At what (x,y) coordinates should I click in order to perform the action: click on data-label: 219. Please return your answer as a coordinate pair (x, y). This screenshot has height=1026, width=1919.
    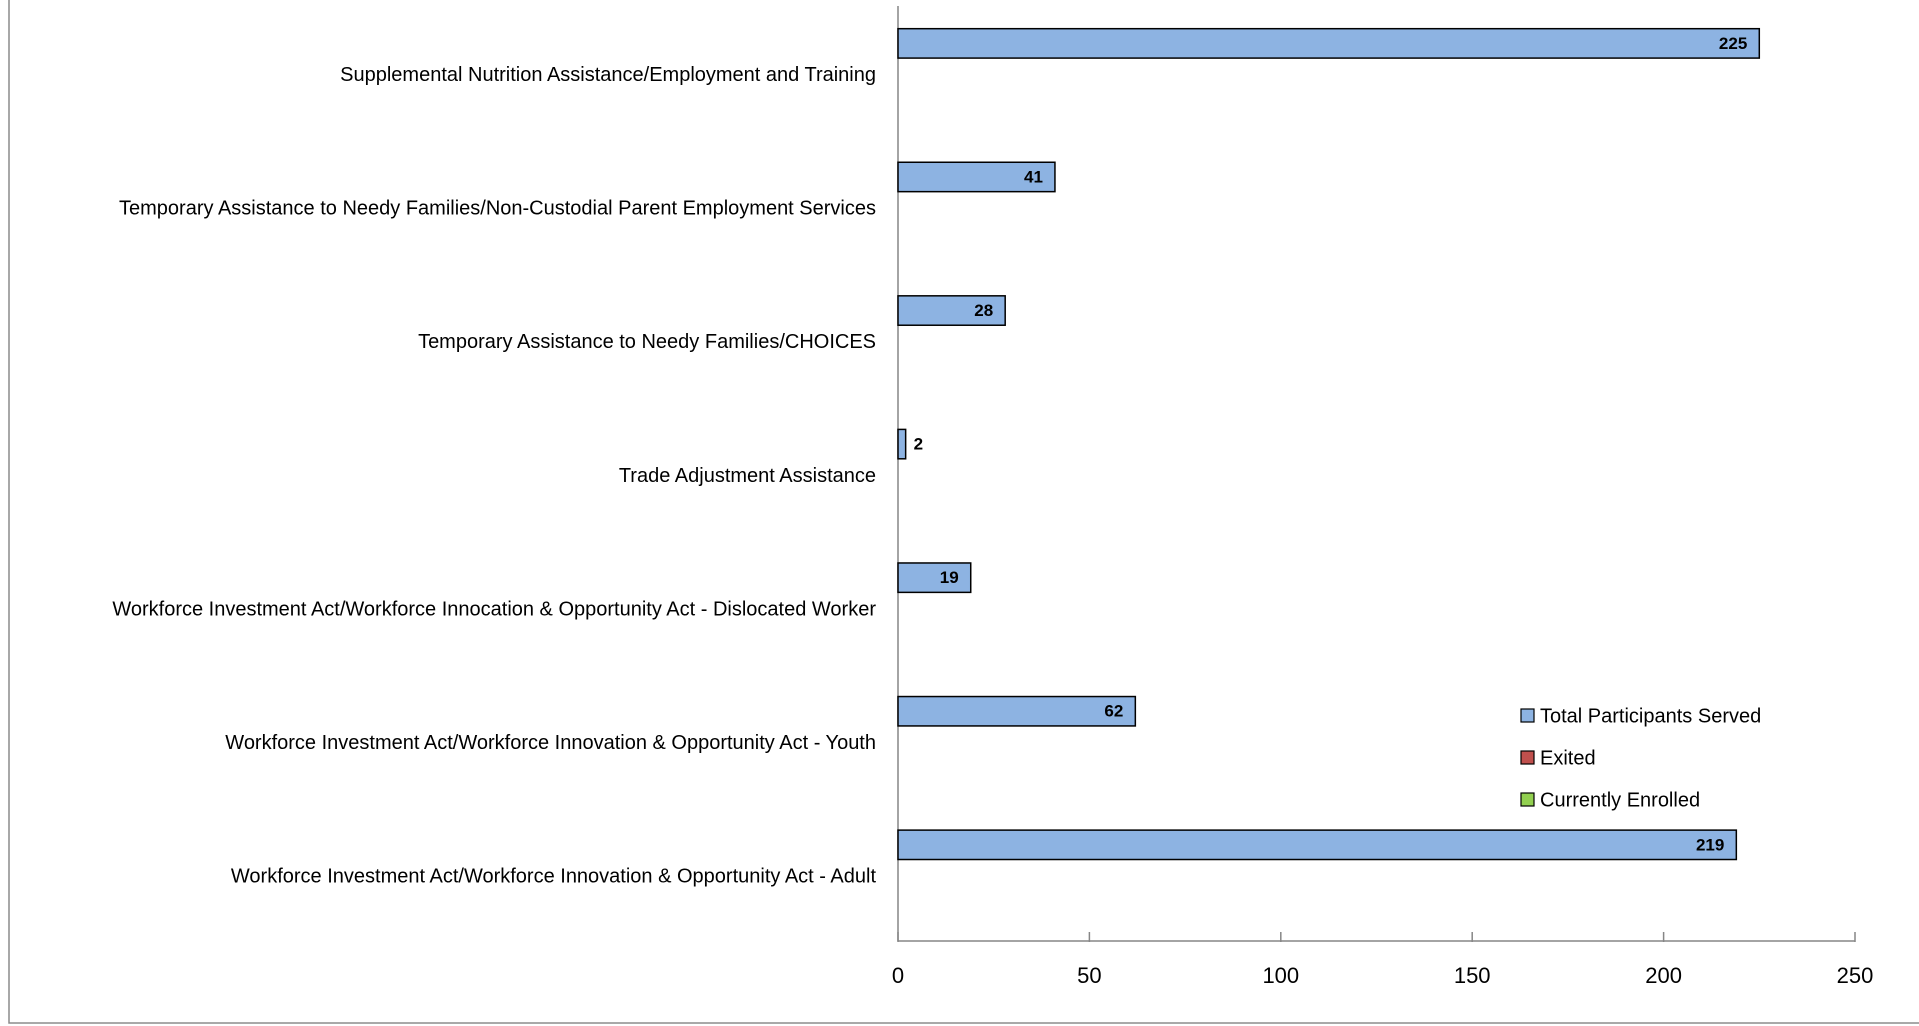
    Looking at the image, I should click on (1710, 844).